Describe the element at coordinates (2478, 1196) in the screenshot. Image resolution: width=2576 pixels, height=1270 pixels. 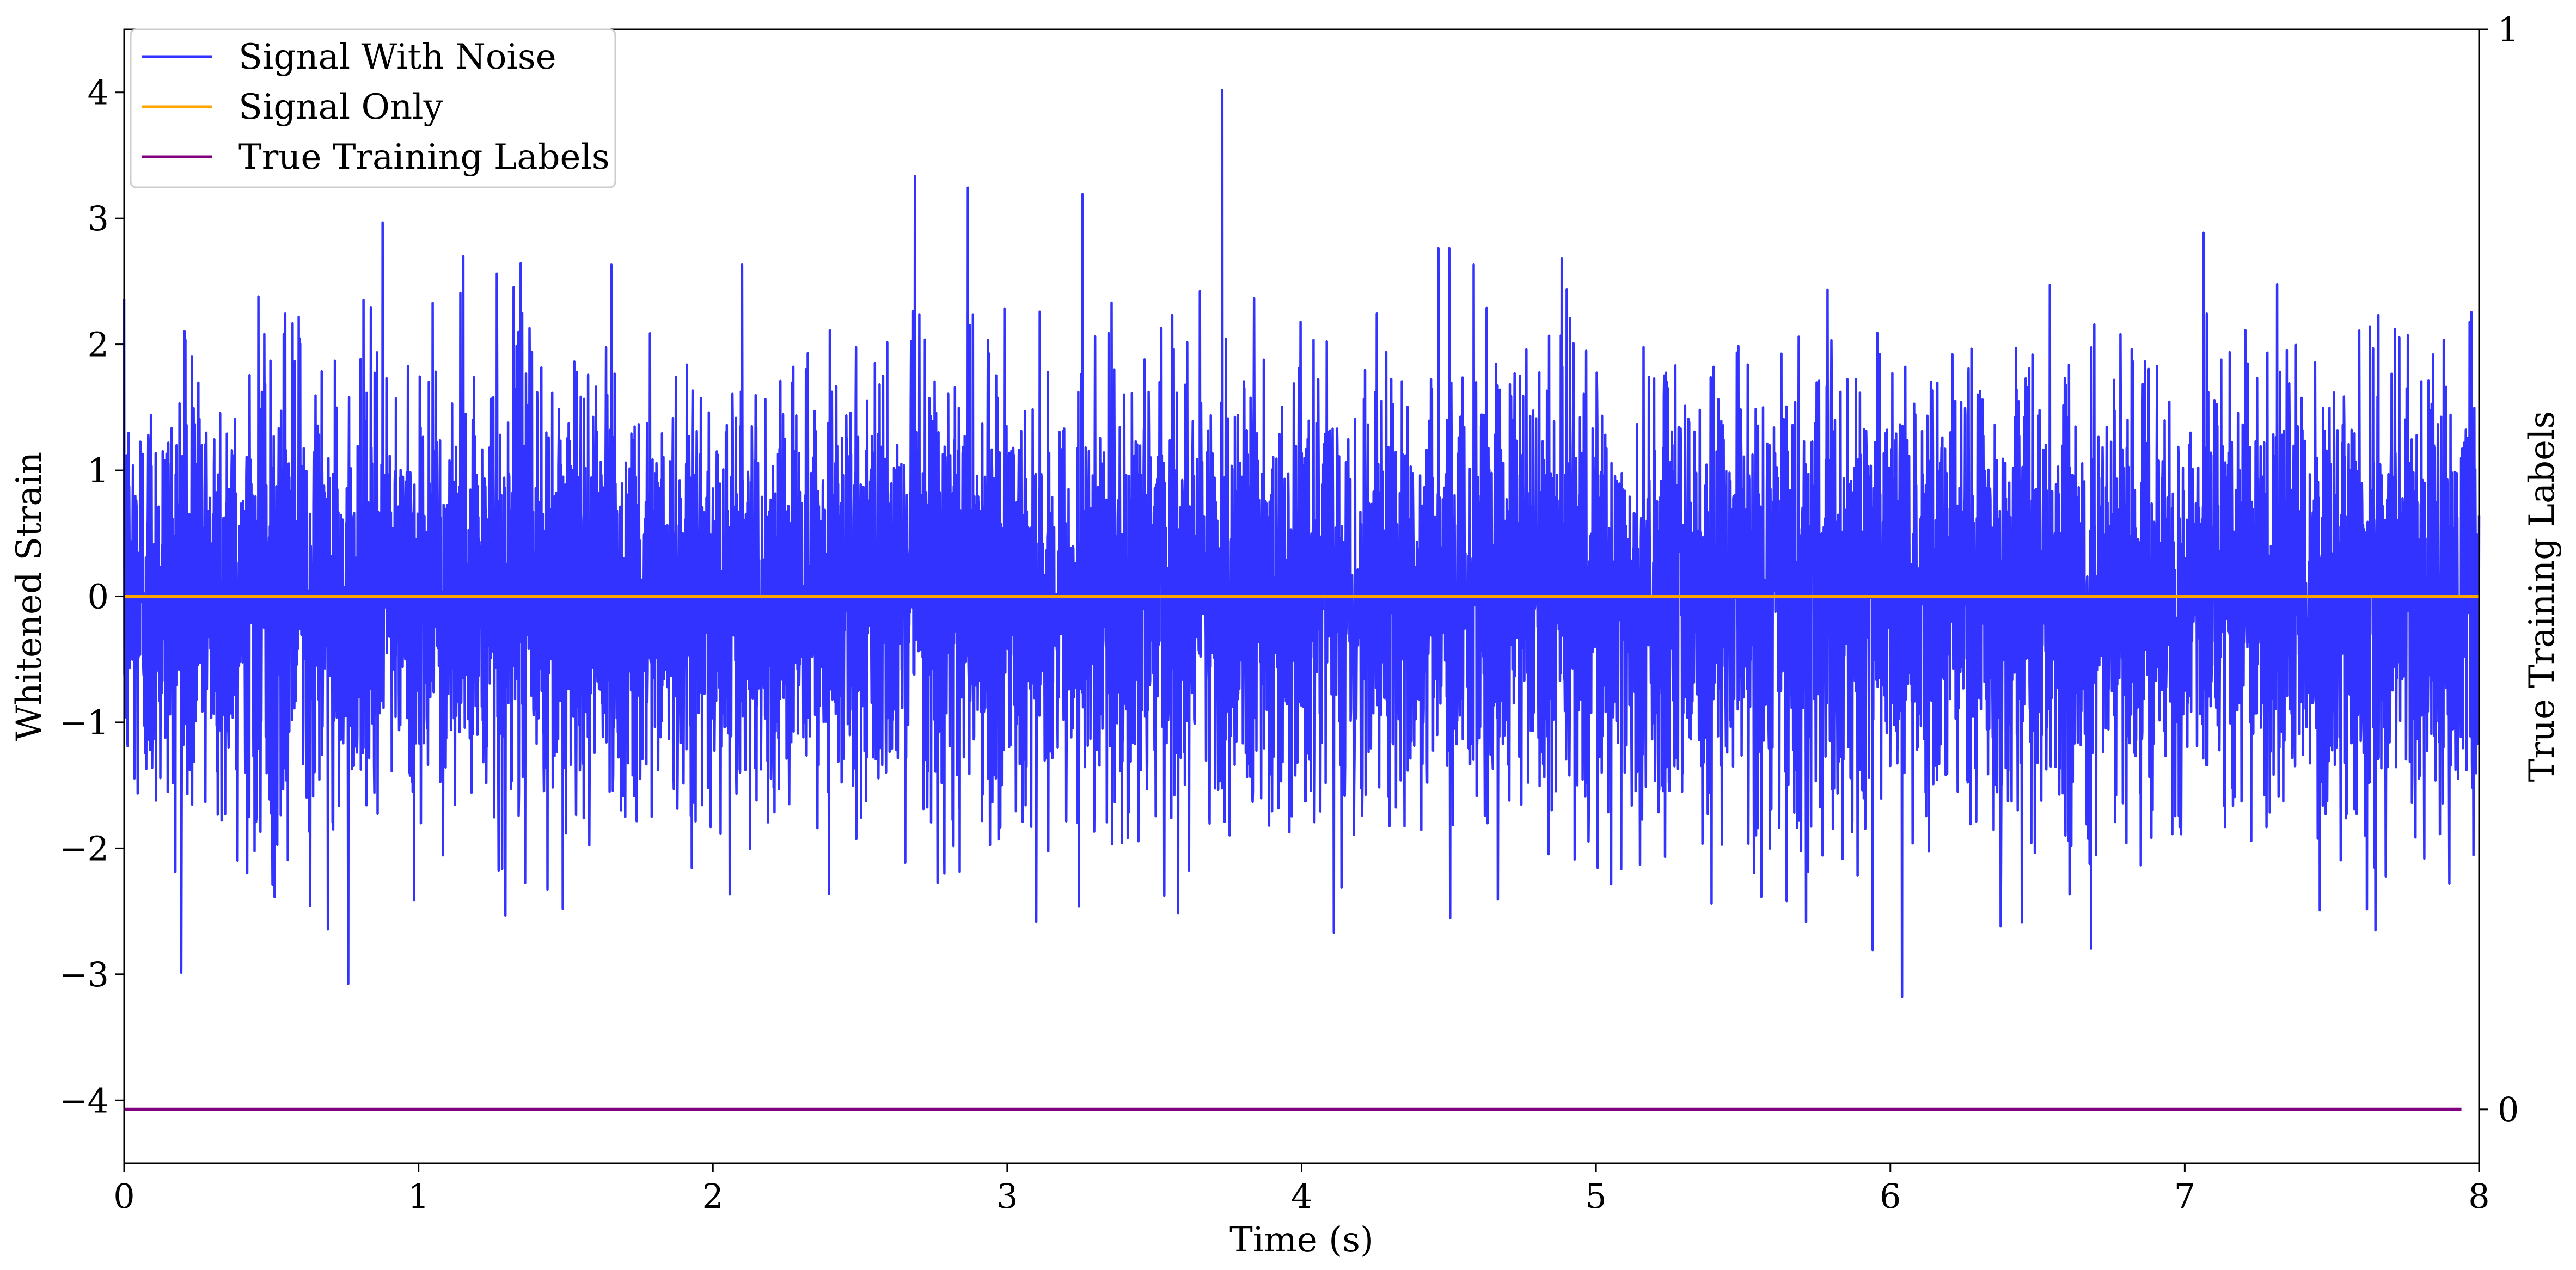
I see `x-tick-label: 8` at that location.